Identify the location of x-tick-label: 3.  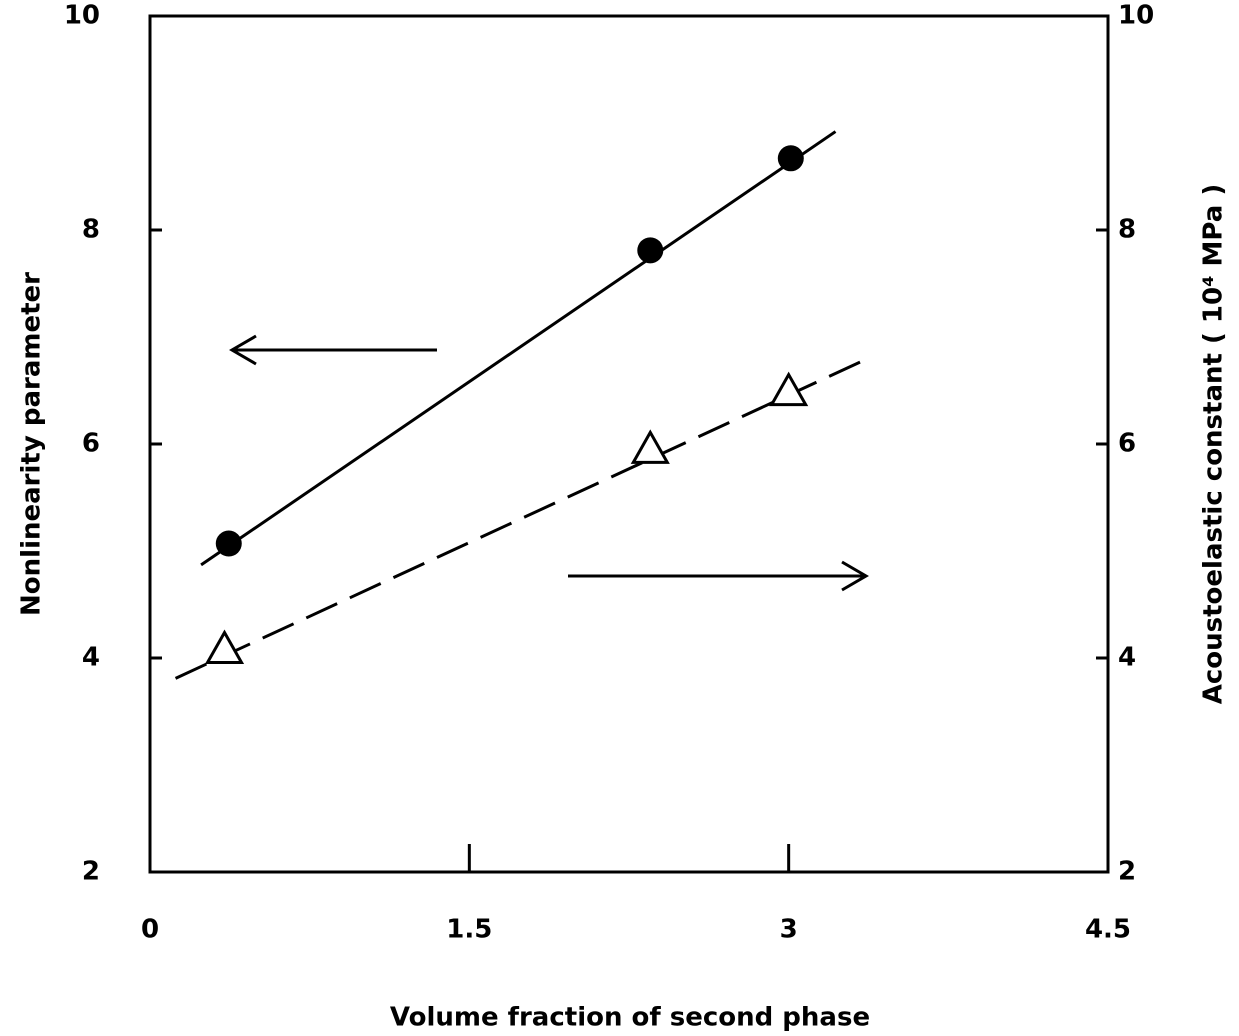
(789, 930).